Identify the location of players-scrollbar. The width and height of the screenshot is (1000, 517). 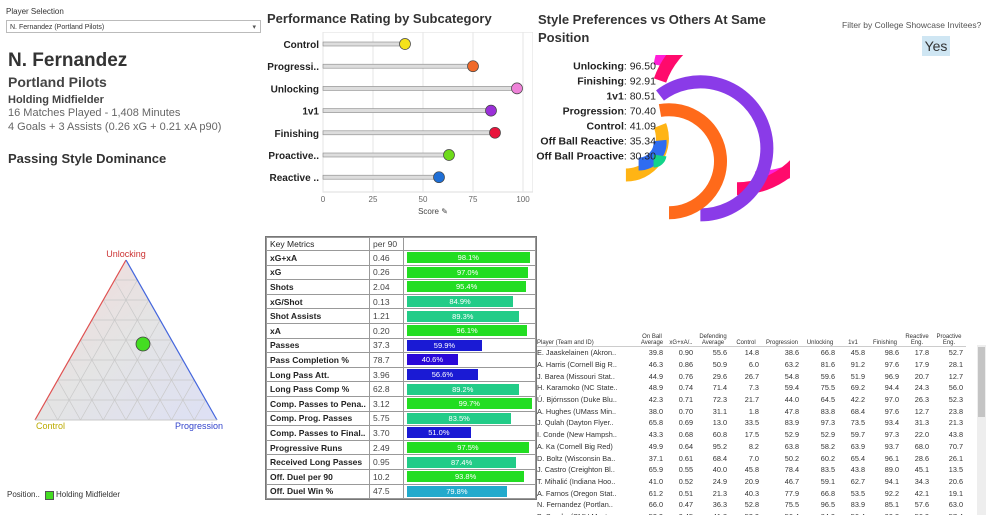
(981, 430).